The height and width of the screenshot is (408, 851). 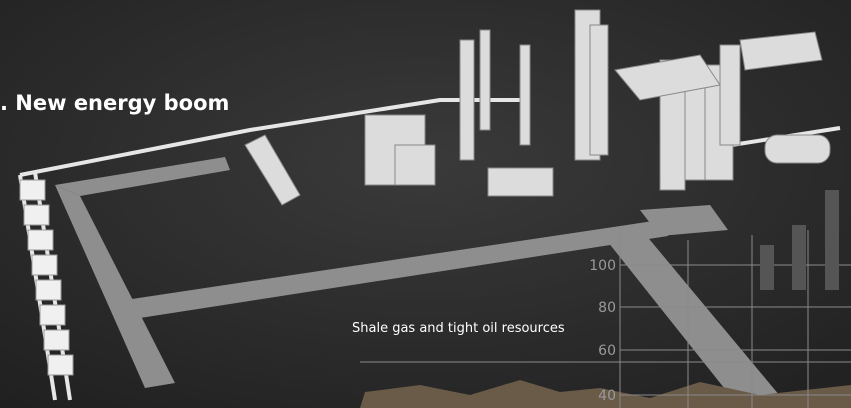 What do you see at coordinates (114, 103) in the screenshot?
I see `title: . New energy boom` at bounding box center [114, 103].